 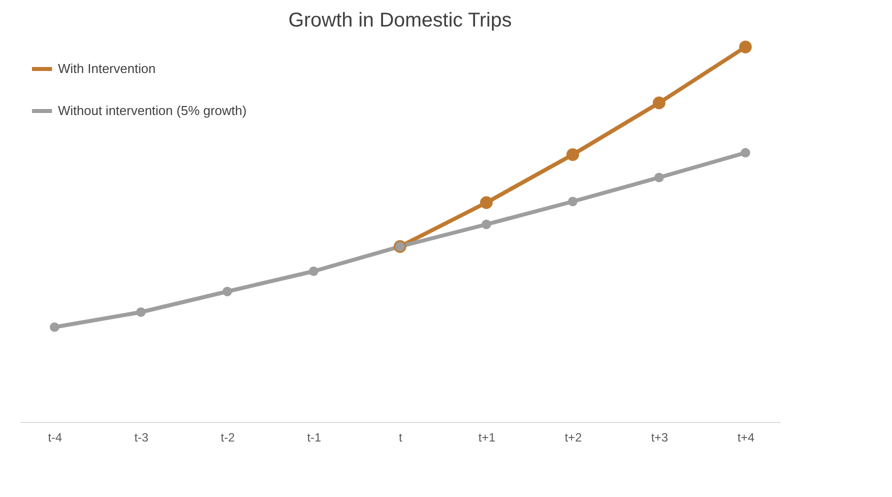 I want to click on legend-label: Without intervention (5% growth), so click(x=152, y=110).